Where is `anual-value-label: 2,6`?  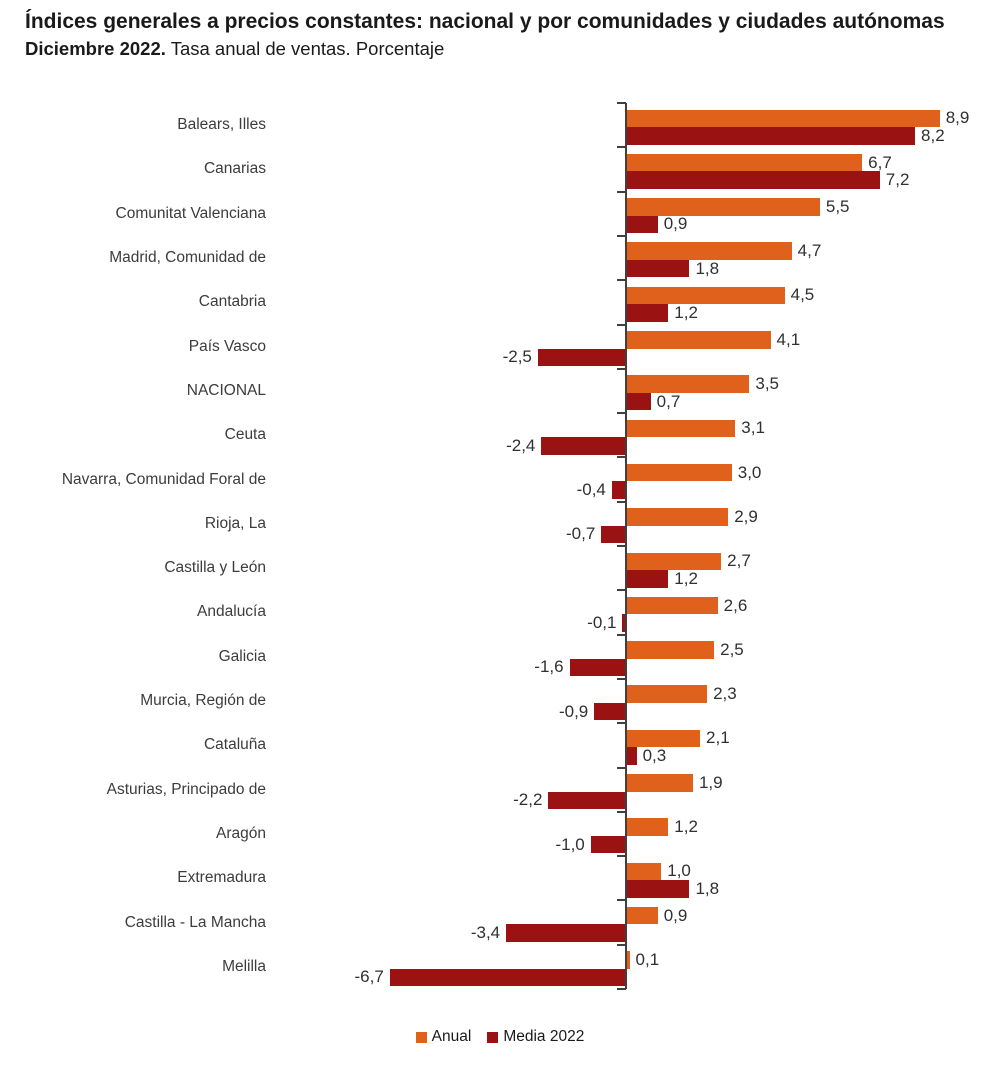 anual-value-label: 2,6 is located at coordinates (735, 605).